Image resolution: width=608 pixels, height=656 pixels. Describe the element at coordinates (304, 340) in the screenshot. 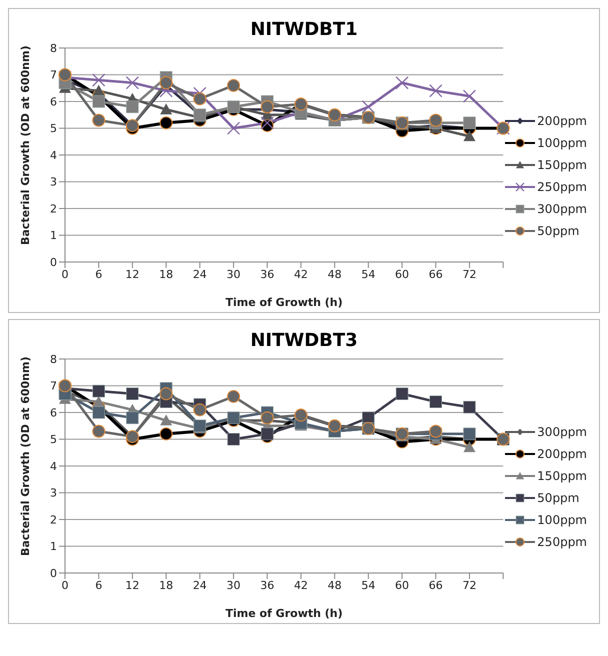

I see `chart-title: NITWDBT3` at that location.